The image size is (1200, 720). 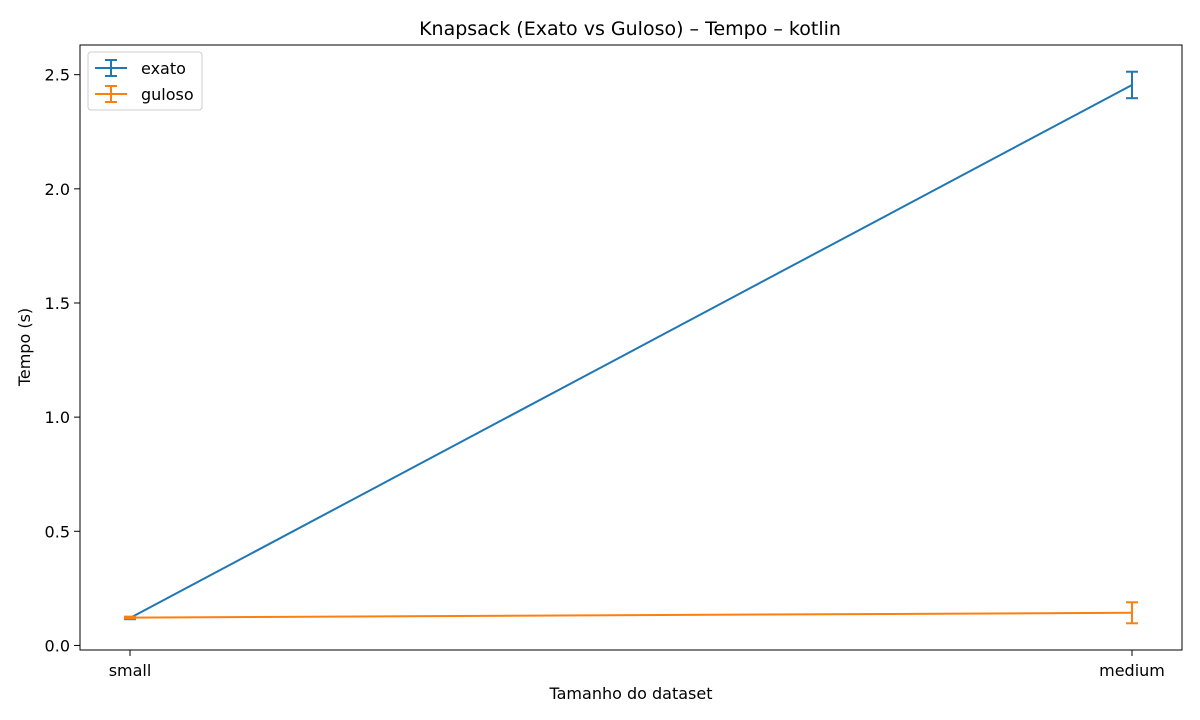 I want to click on y-tick-label: 2.5, so click(x=57, y=75).